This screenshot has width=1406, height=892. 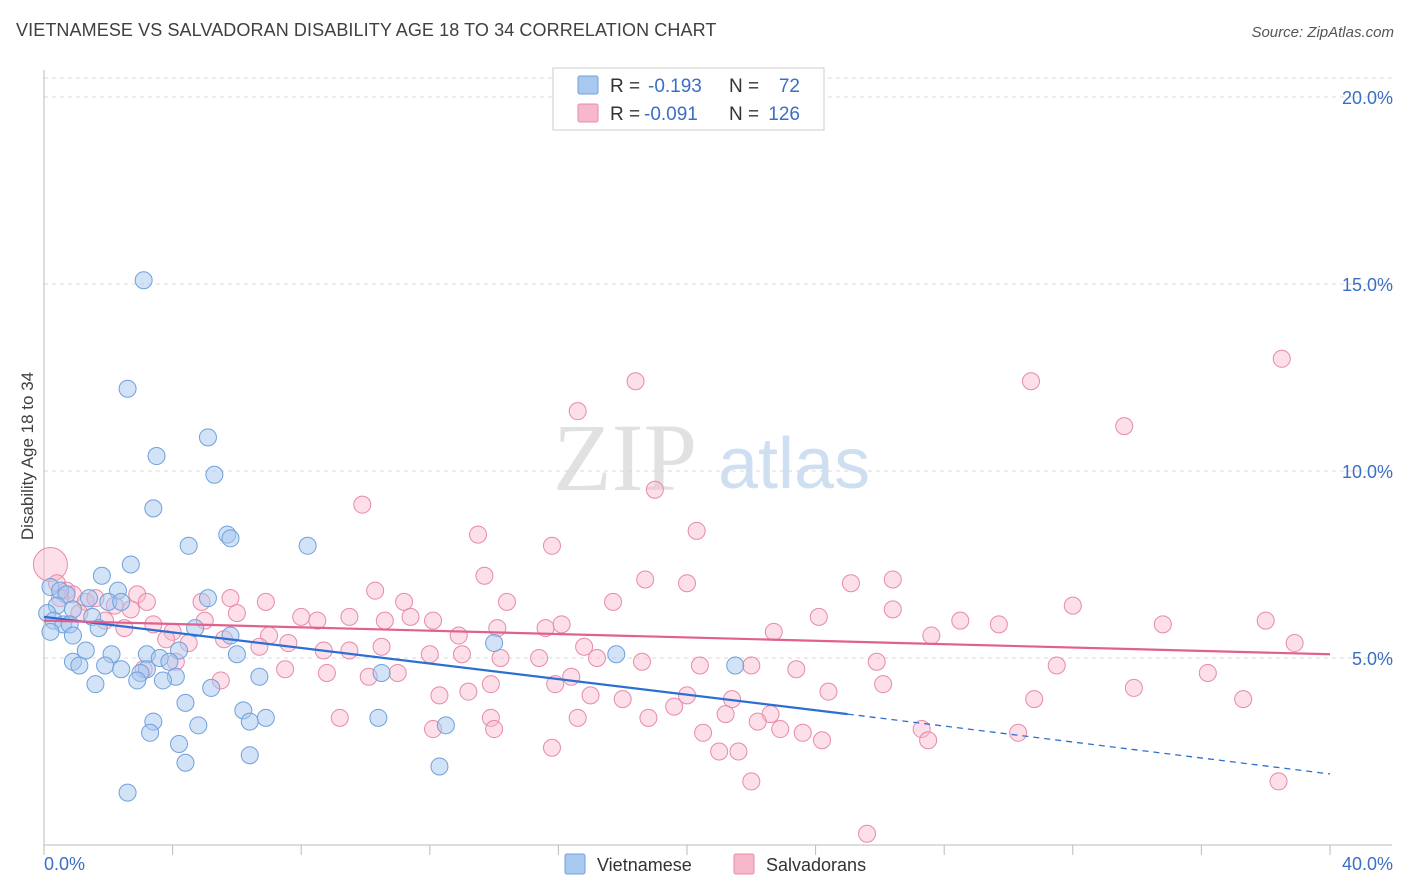 What do you see at coordinates (784, 114) in the screenshot?
I see `legend-n-value-salvadorans: 126` at bounding box center [784, 114].